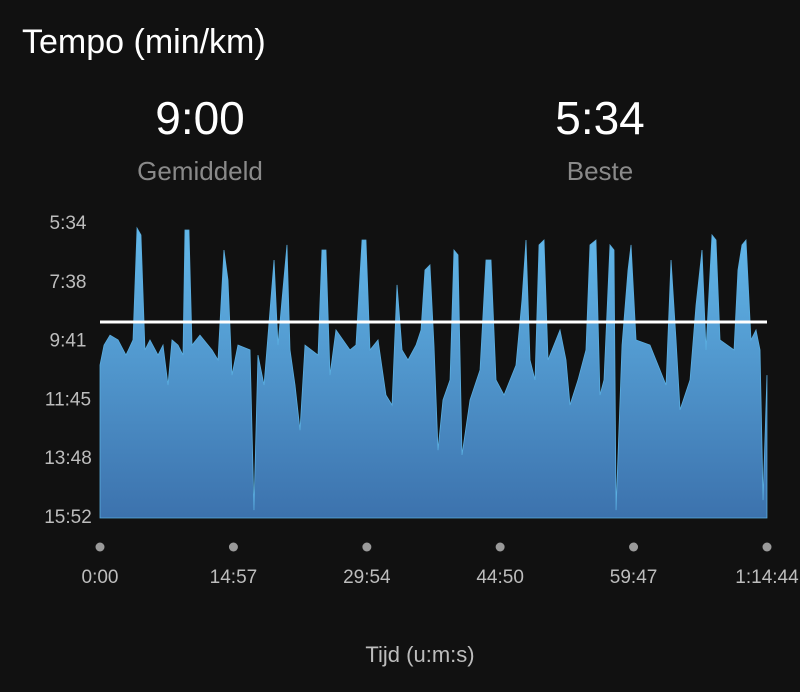 The image size is (800, 692). Describe the element at coordinates (200, 171) in the screenshot. I see `average-caption: Gemiddeld` at that location.